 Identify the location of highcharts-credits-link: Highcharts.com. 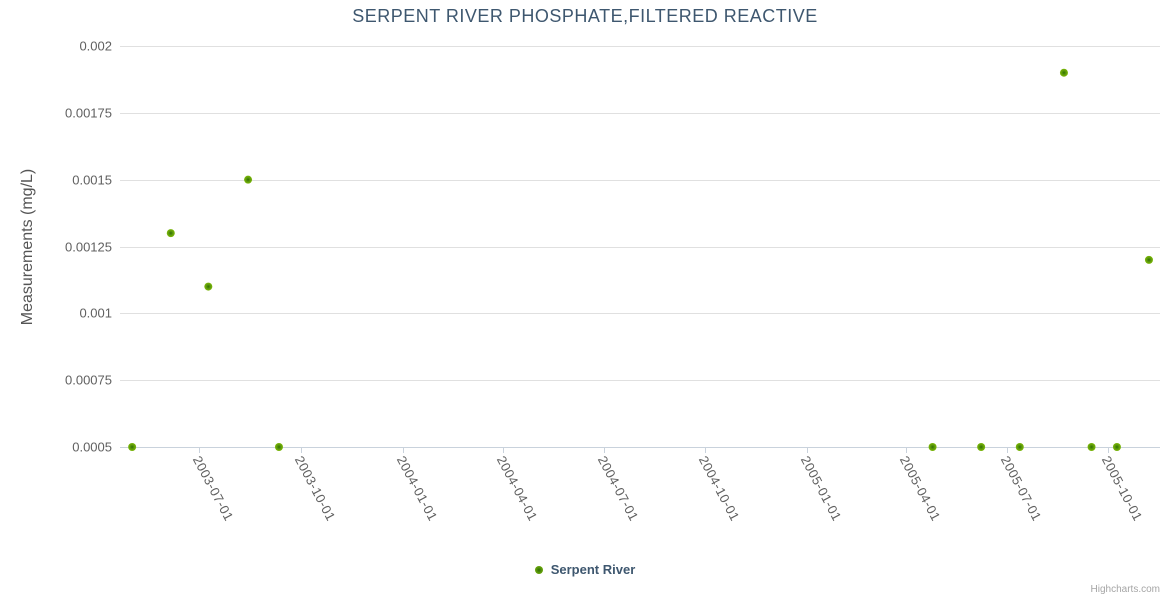
(1125, 589).